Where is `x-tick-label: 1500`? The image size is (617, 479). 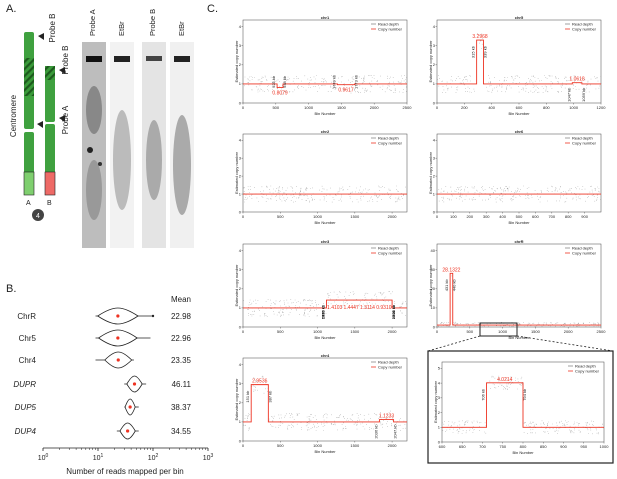 x-tick-label: 1500 is located at coordinates (355, 331).